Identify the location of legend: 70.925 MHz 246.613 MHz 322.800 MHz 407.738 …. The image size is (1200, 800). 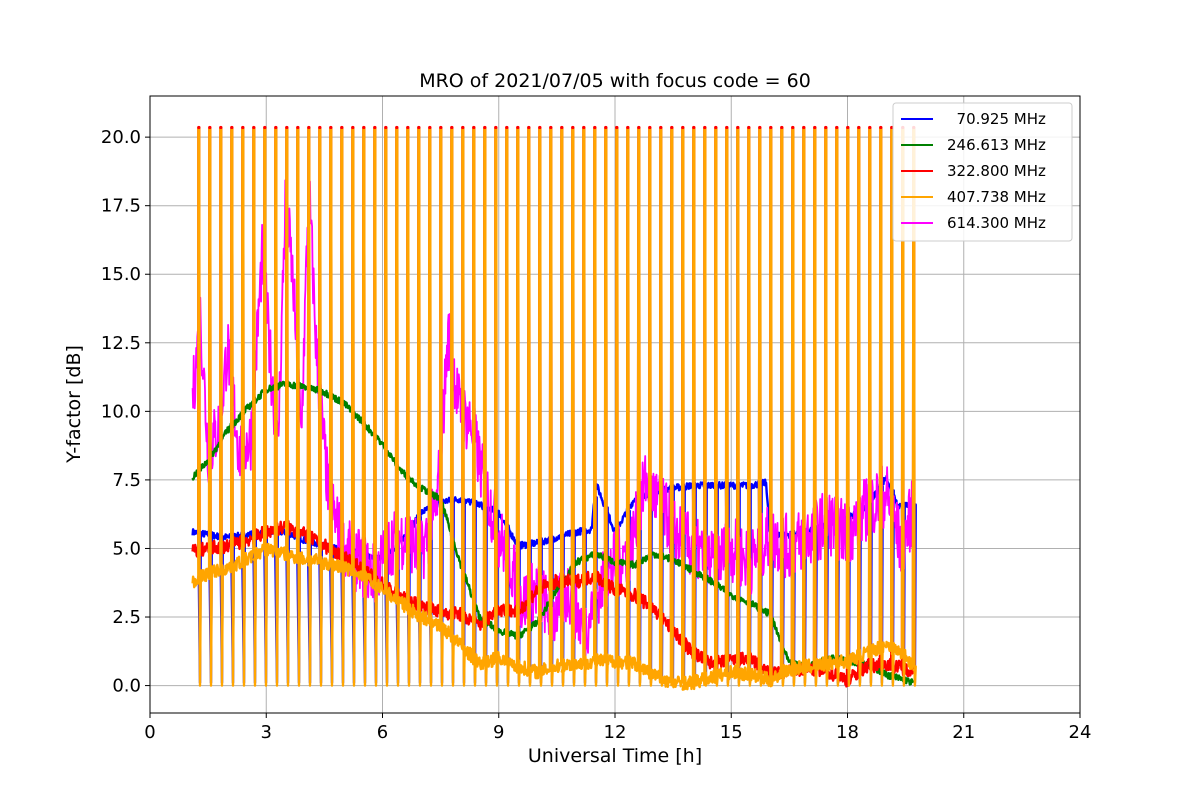
(982, 172).